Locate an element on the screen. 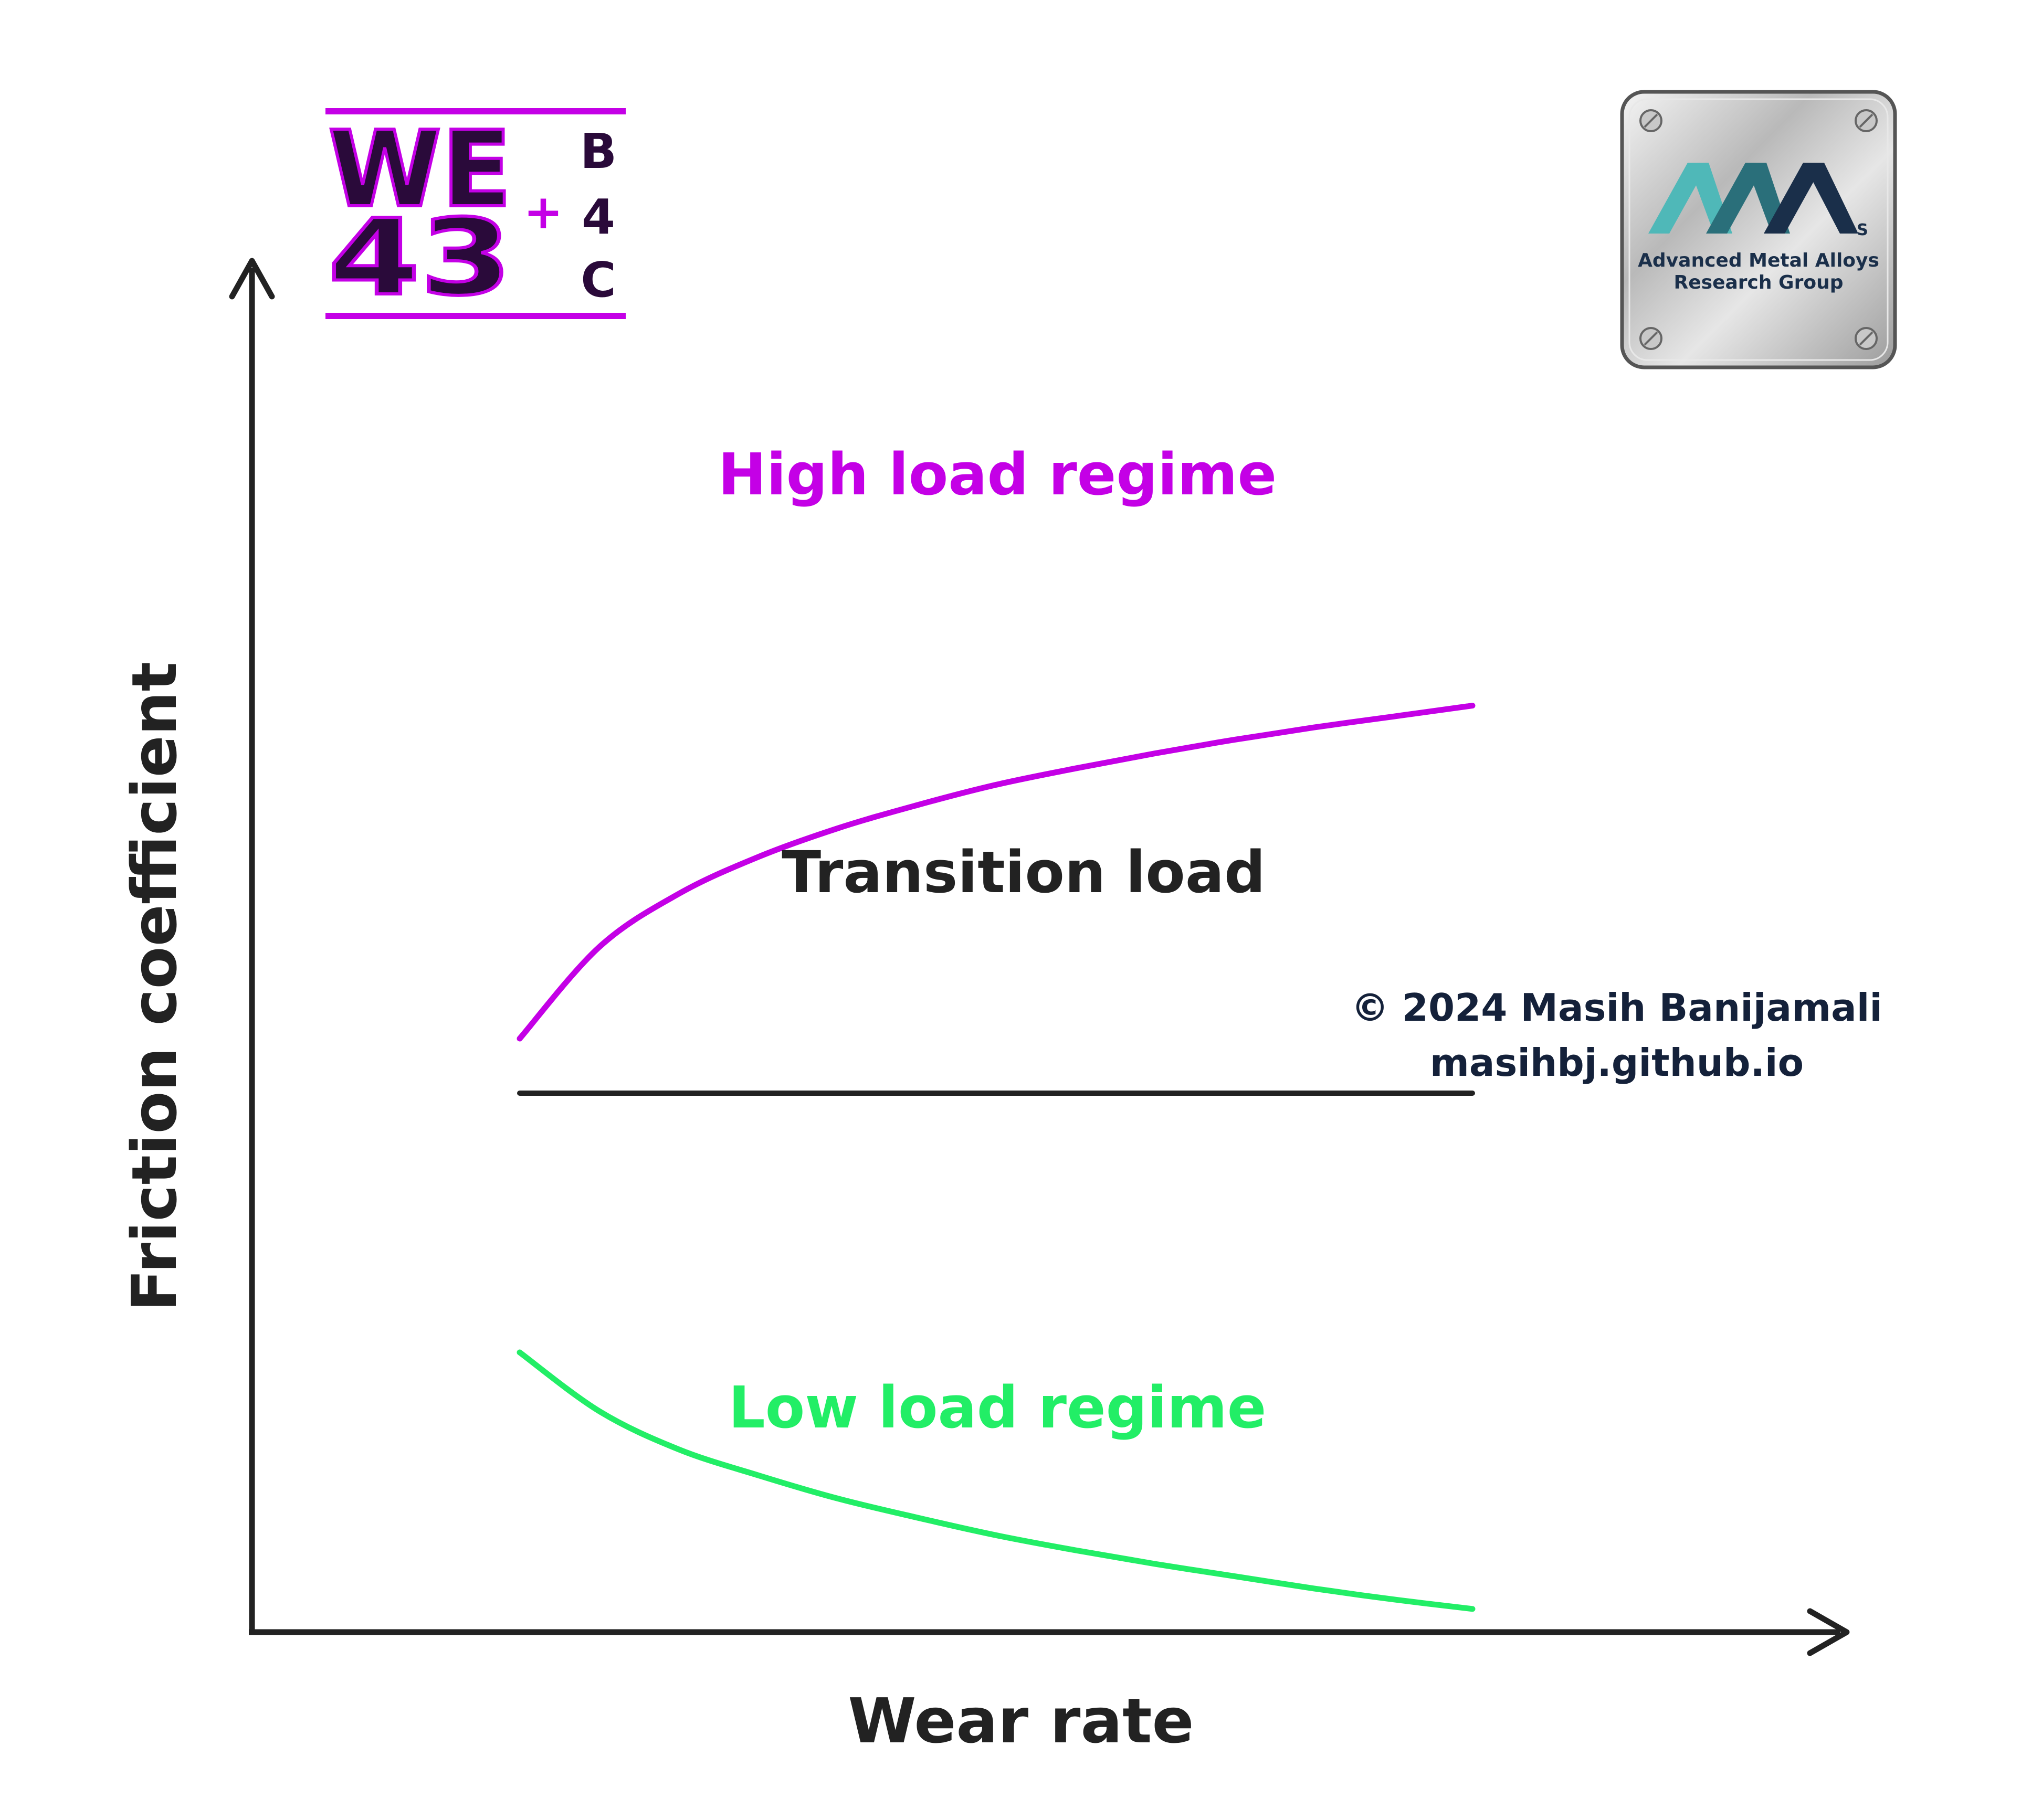  we43-b4c-logo: WE 43 + B 4 C is located at coordinates (475, 214).